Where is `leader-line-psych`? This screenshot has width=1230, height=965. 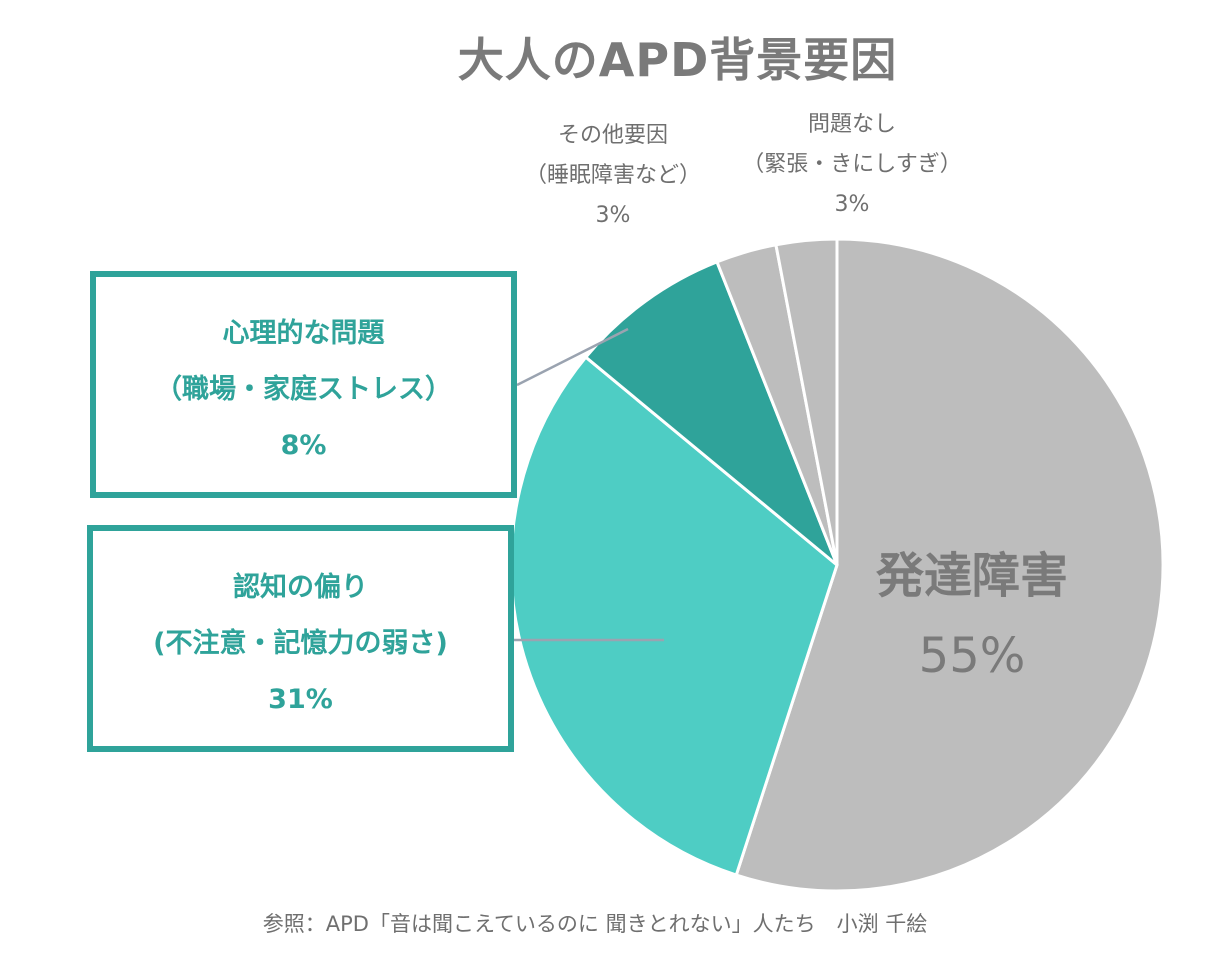 leader-line-psych is located at coordinates (572, 357).